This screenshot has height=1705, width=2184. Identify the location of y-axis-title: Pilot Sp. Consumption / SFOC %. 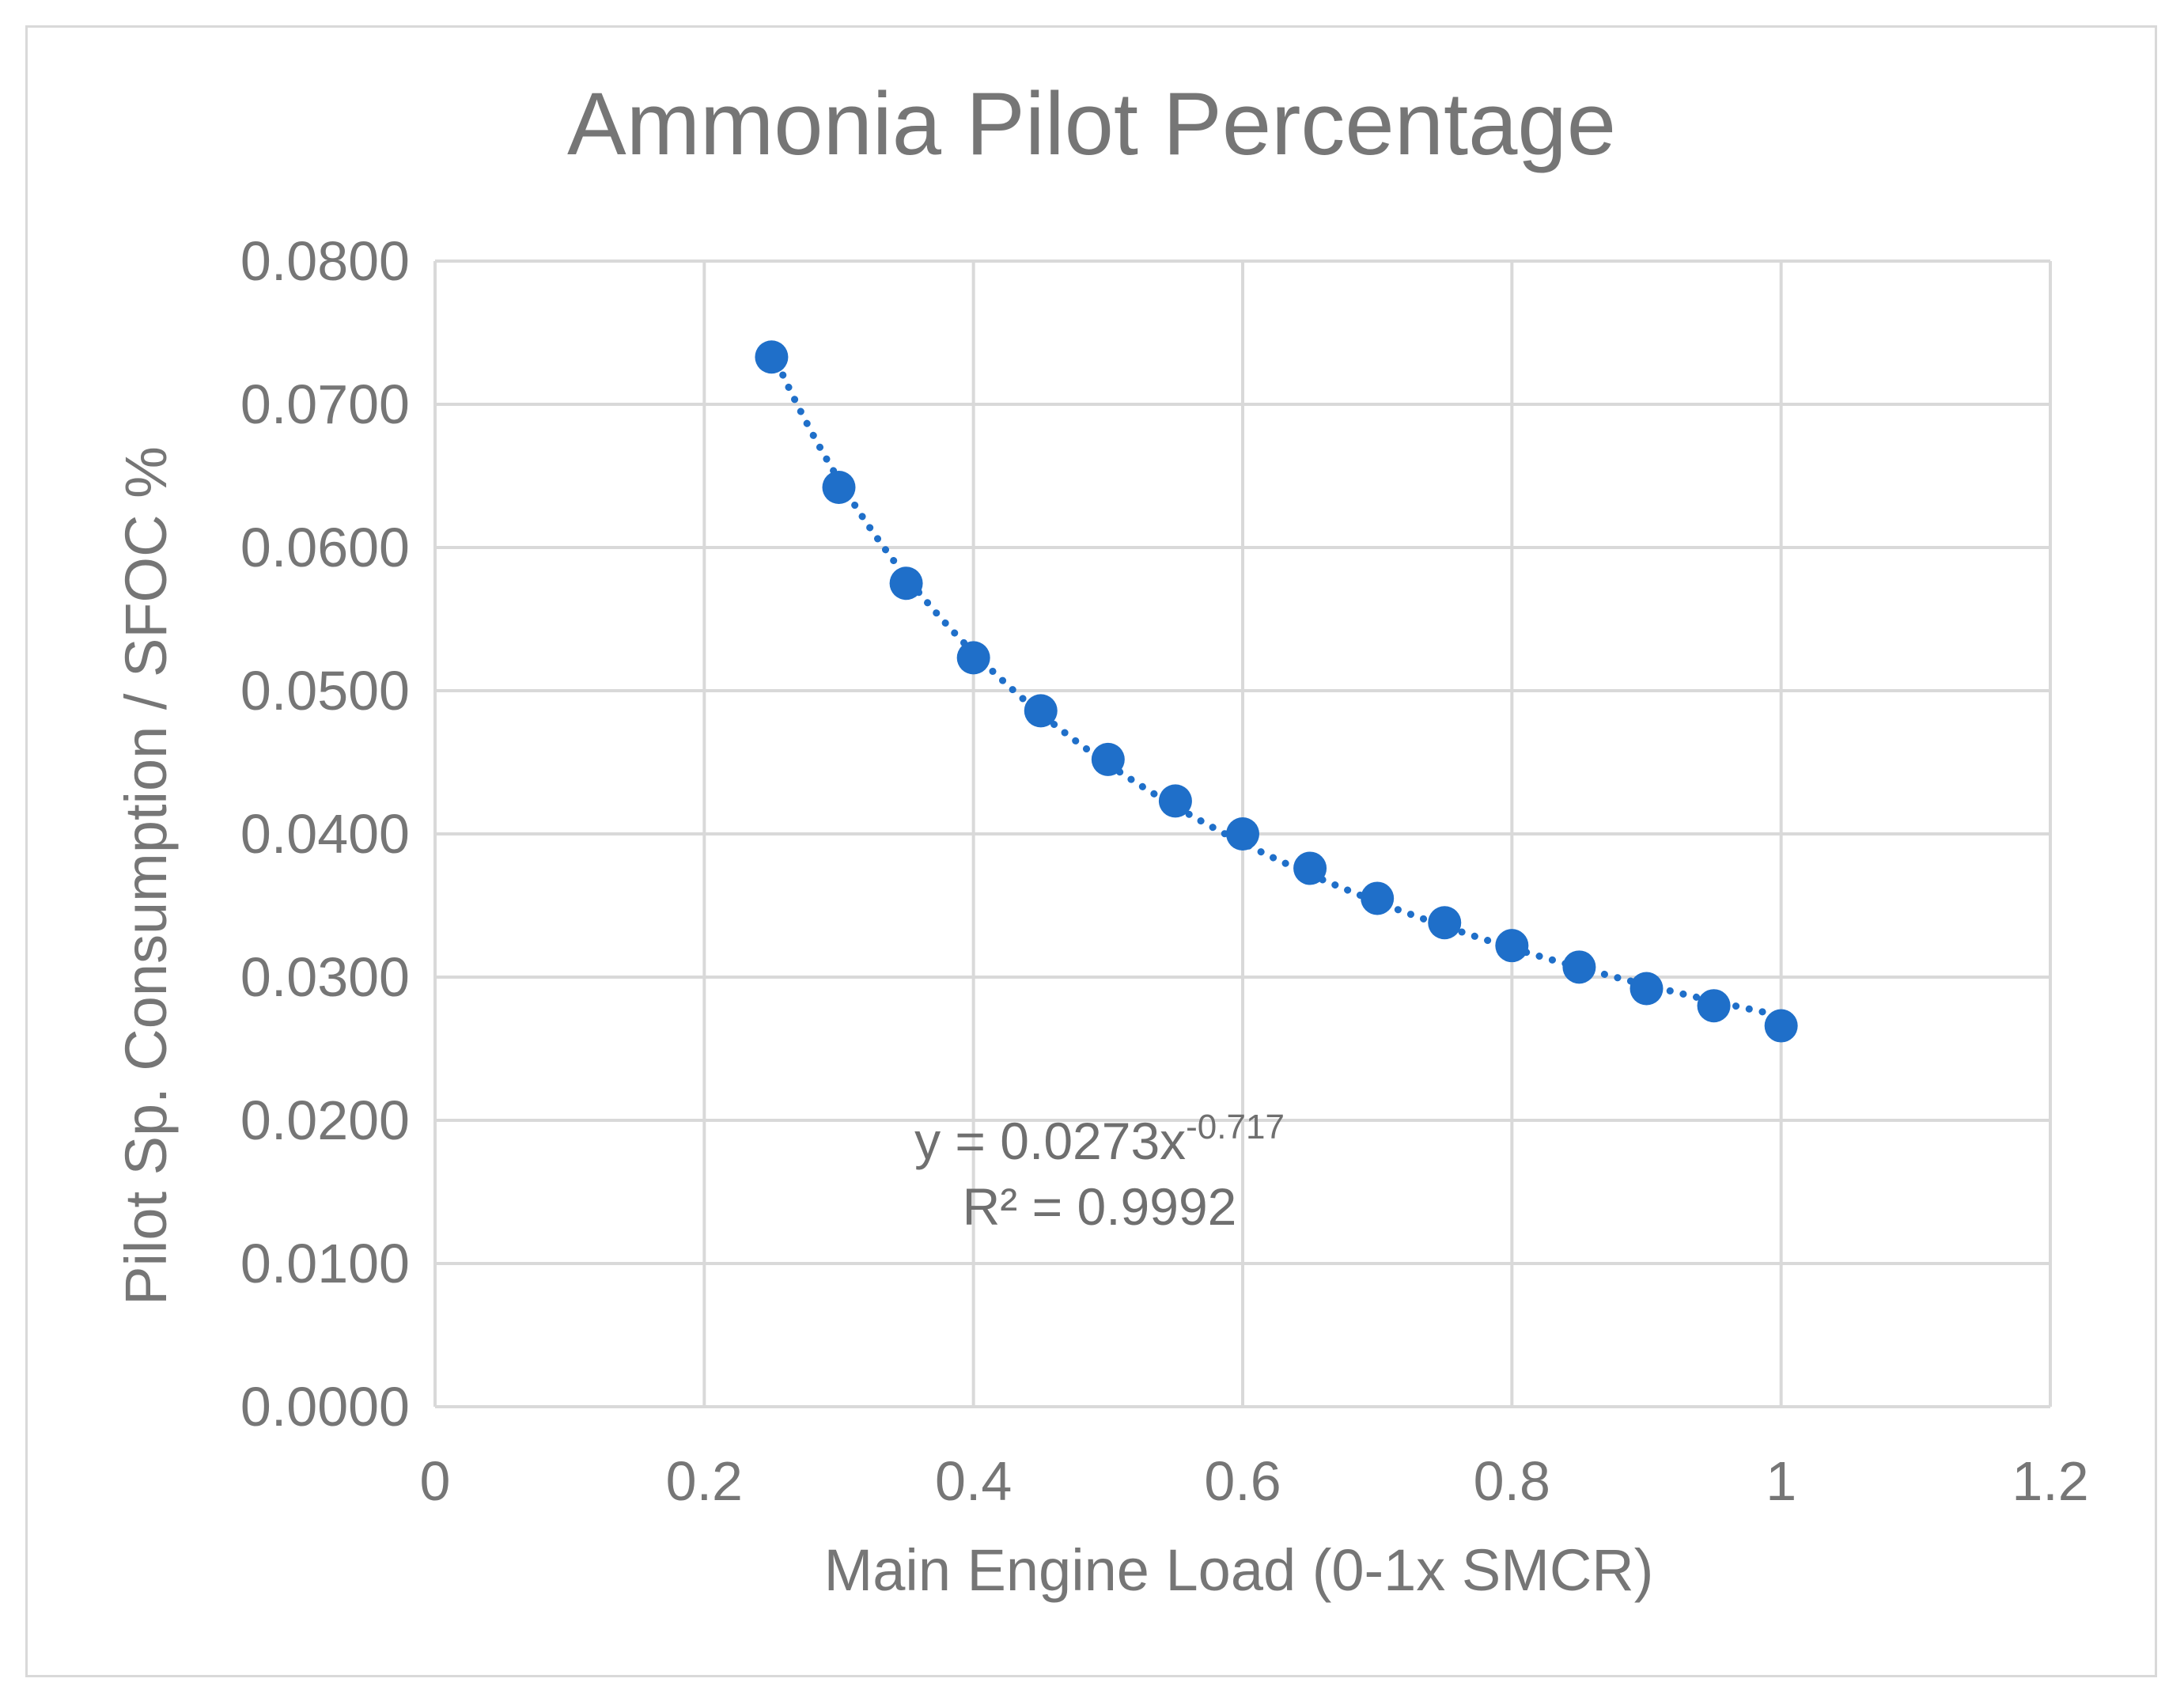
(146, 875).